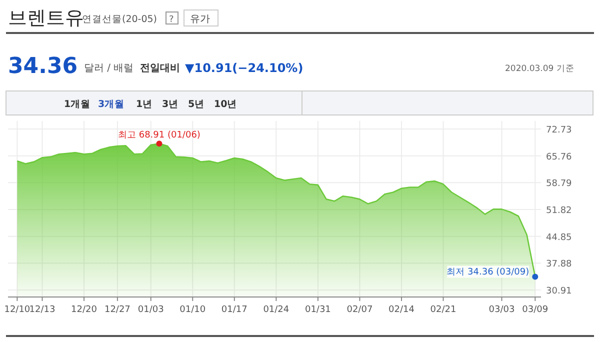 The width and height of the screenshot is (600, 342). I want to click on y-tick-label: 44.85, so click(559, 237).